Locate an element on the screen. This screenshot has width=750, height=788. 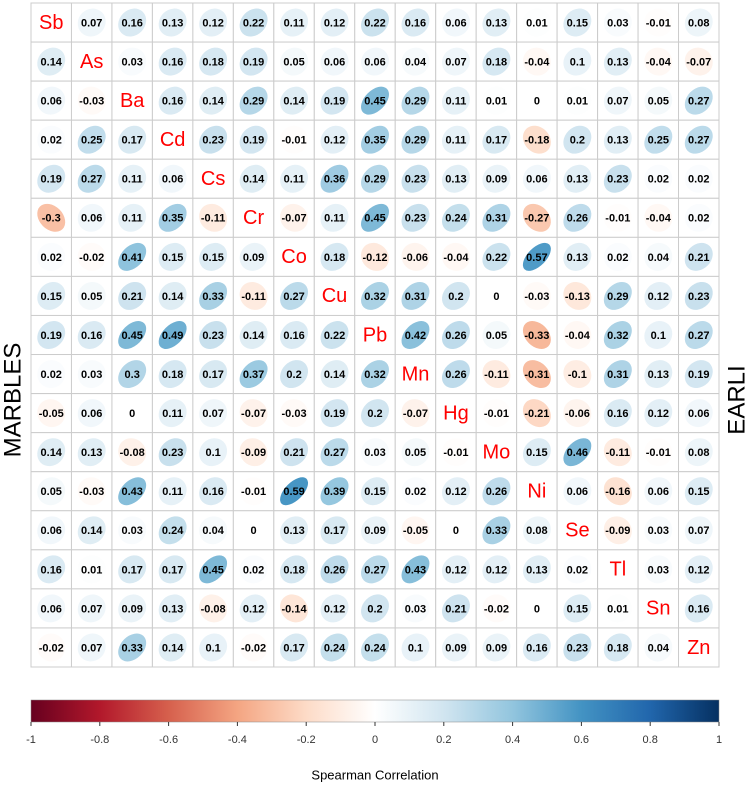
correlation-value: 0.24 is located at coordinates (456, 219).